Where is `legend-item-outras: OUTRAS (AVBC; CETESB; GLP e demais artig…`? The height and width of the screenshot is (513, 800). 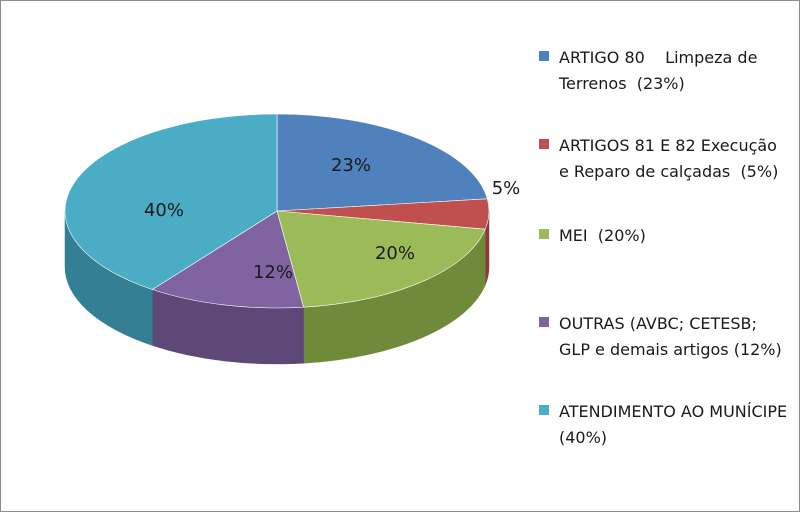
legend-item-outras: OUTRAS (AVBC; CETESB; GLP e demais artig… is located at coordinates (664, 337).